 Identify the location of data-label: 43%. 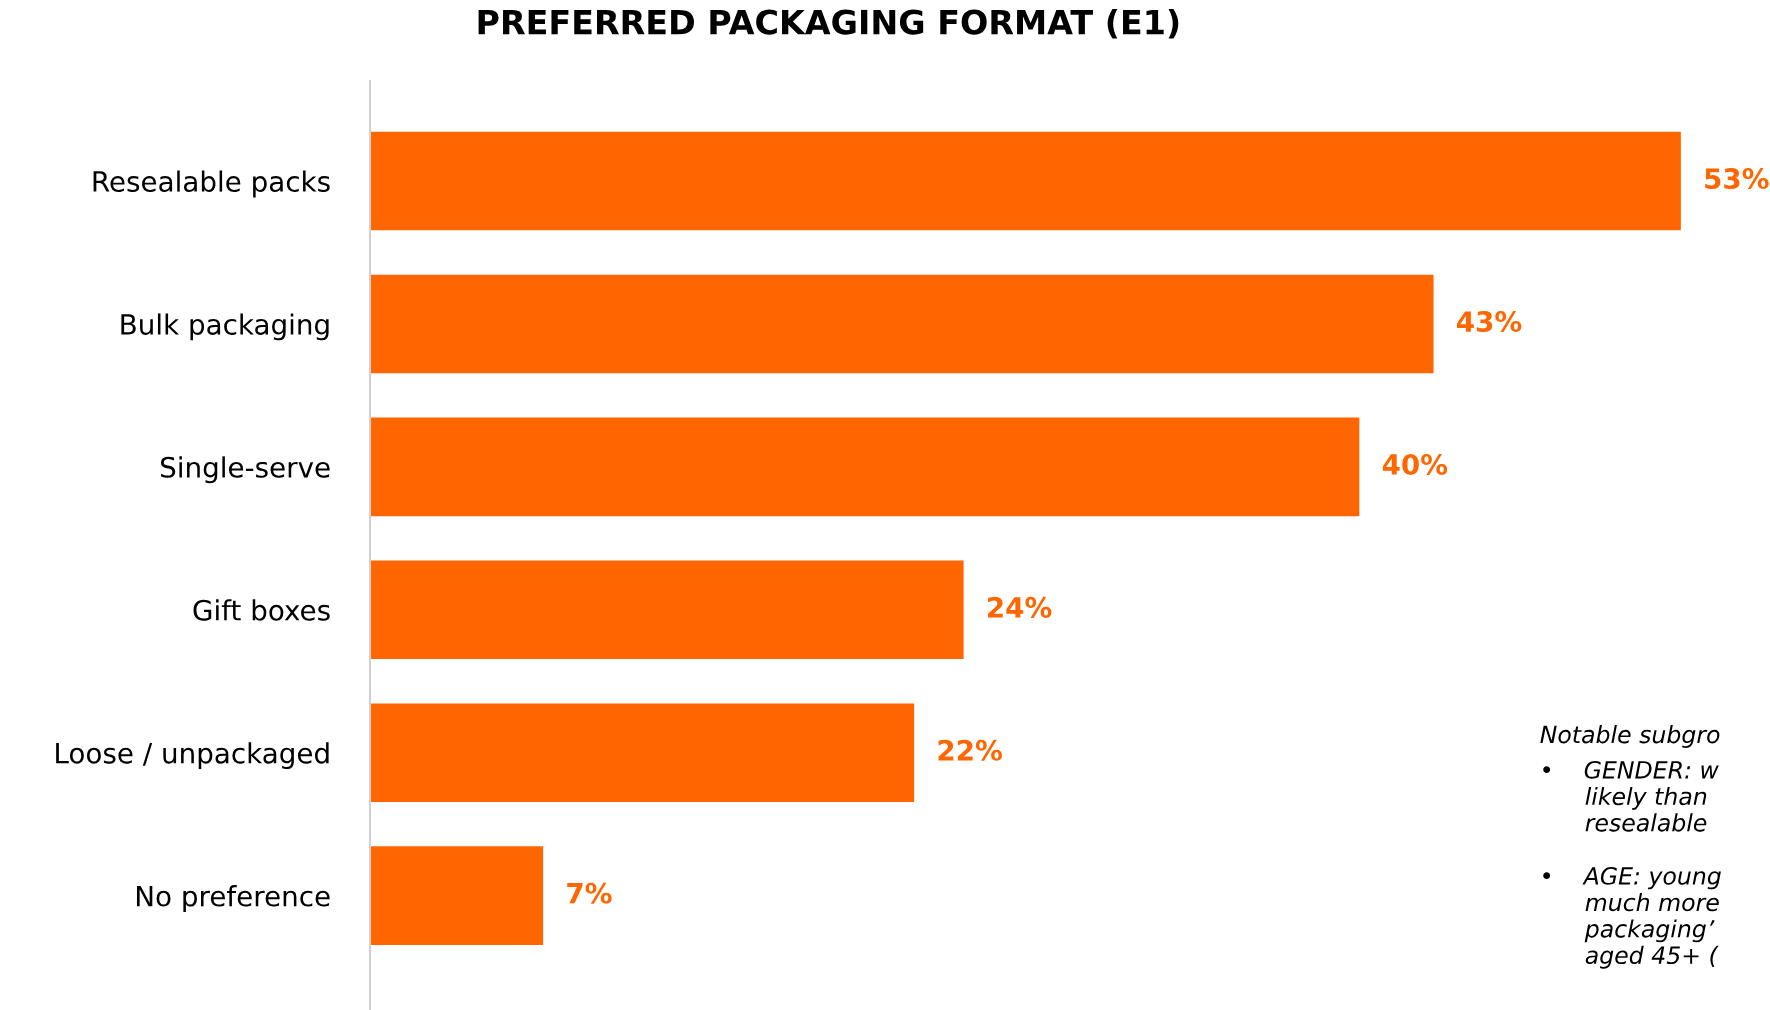
(1489, 322).